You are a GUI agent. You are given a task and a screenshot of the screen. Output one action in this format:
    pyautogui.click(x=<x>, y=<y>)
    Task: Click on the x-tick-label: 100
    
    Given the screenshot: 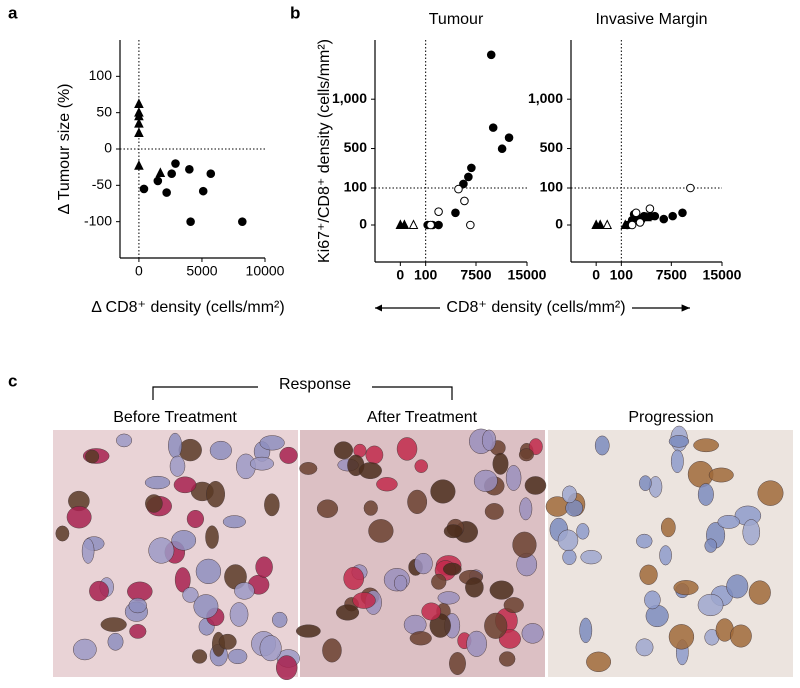 What is the action you would take?
    pyautogui.click(x=426, y=275)
    